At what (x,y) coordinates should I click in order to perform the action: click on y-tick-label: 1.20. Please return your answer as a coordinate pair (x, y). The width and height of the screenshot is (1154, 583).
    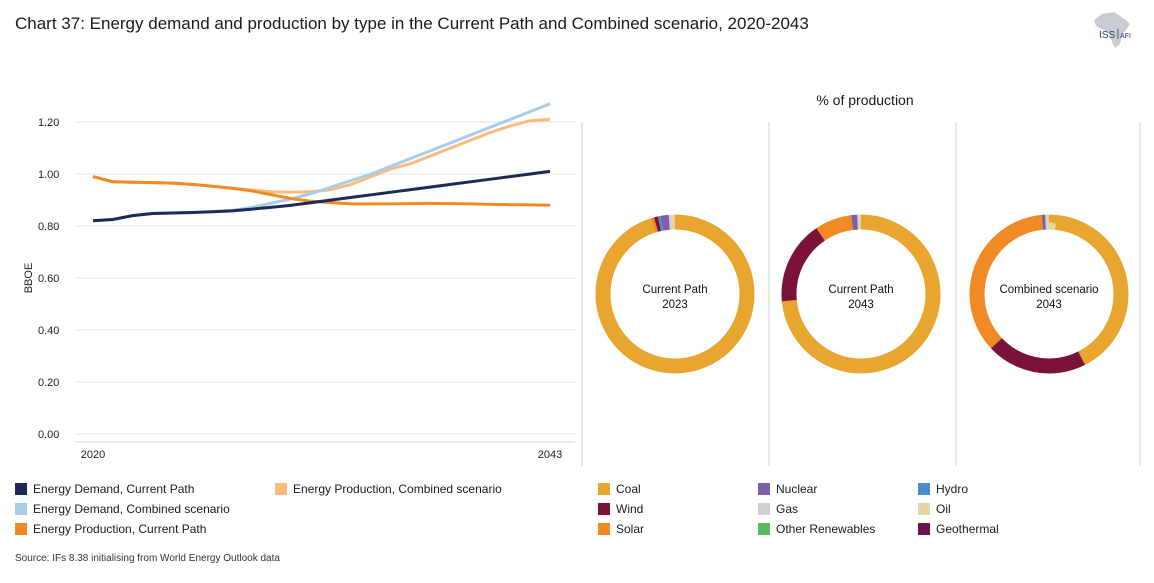
    Looking at the image, I should click on (48, 123).